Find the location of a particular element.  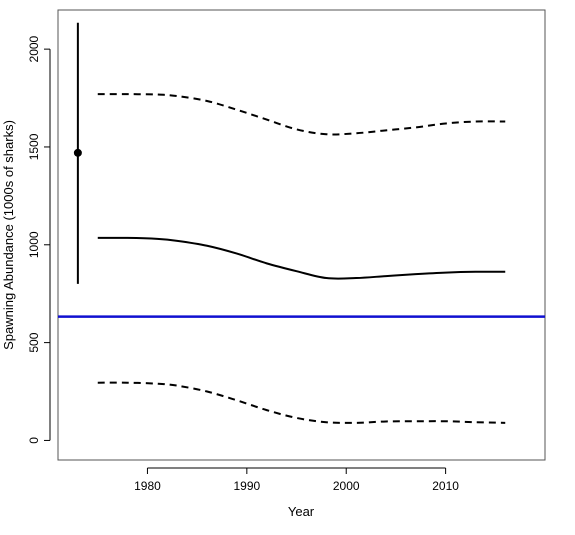

y-tick-label: 500 is located at coordinates (34, 342).